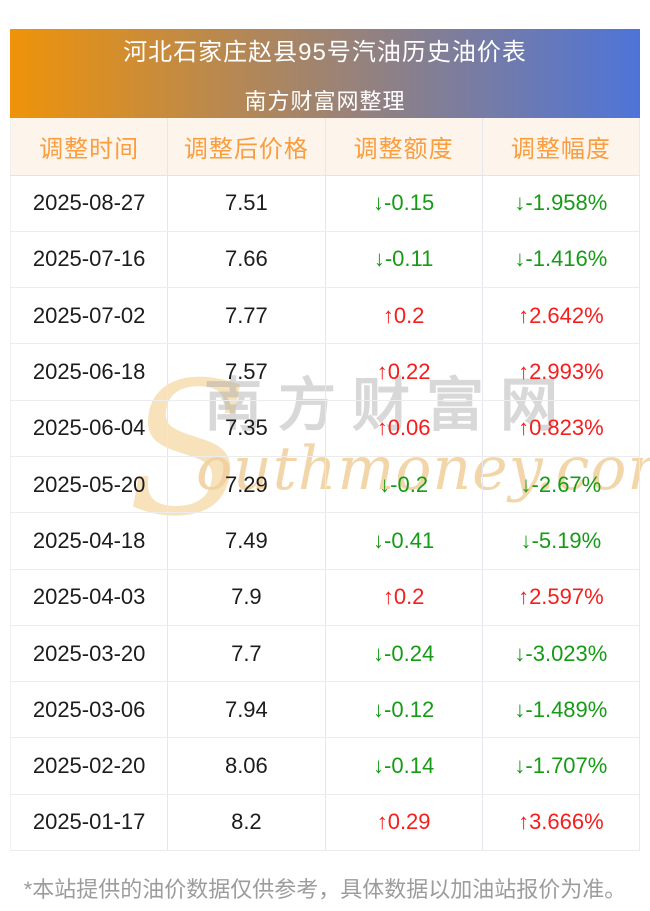 This screenshot has width=650, height=911. I want to click on table-row: 2025-03-20 7.7 ↓-0.24 ↓-3.023%, so click(325, 654).